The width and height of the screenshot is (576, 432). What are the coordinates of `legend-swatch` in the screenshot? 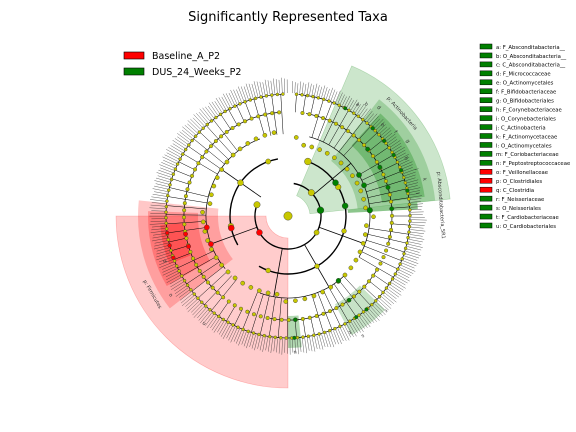 It's located at (134, 71).